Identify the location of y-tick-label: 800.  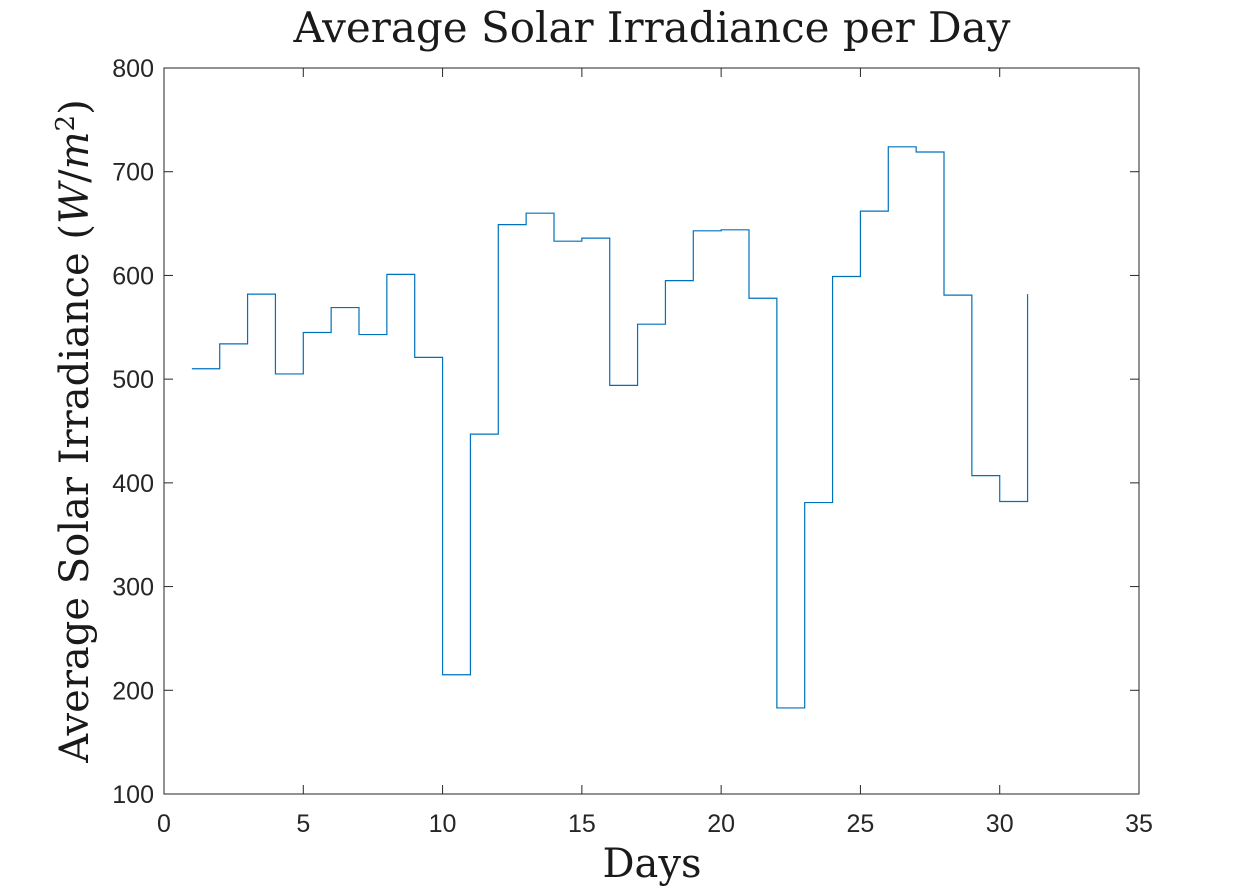
(133, 69).